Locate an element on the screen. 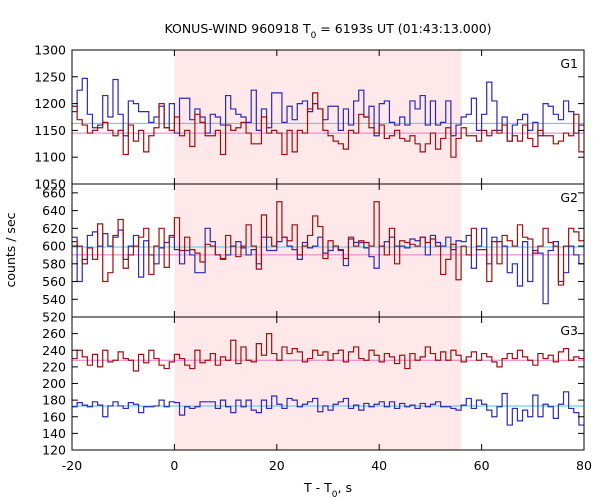 This screenshot has height=500, width=600. panel-g3-blue-series is located at coordinates (328, 408).